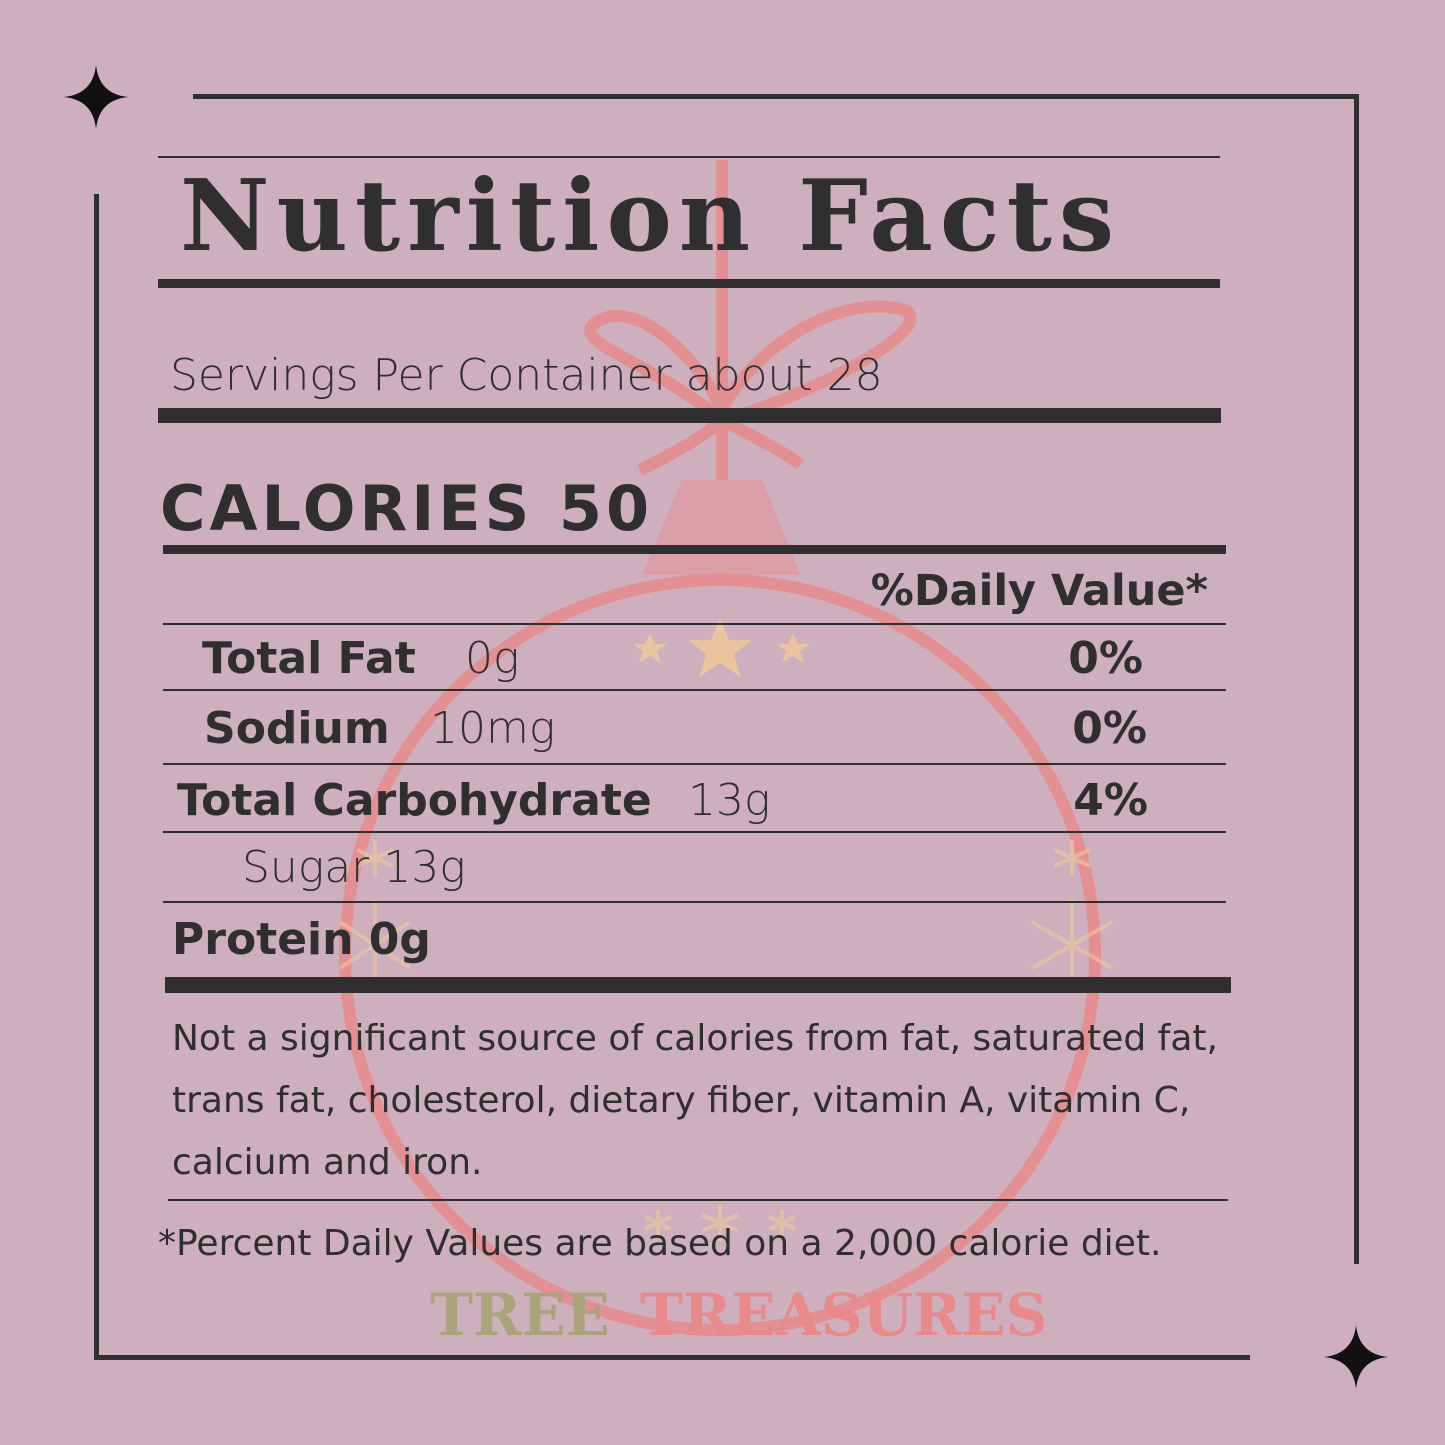 Image resolution: width=1445 pixels, height=1445 pixels. I want to click on watermark-tree: TREE, so click(520, 1315).